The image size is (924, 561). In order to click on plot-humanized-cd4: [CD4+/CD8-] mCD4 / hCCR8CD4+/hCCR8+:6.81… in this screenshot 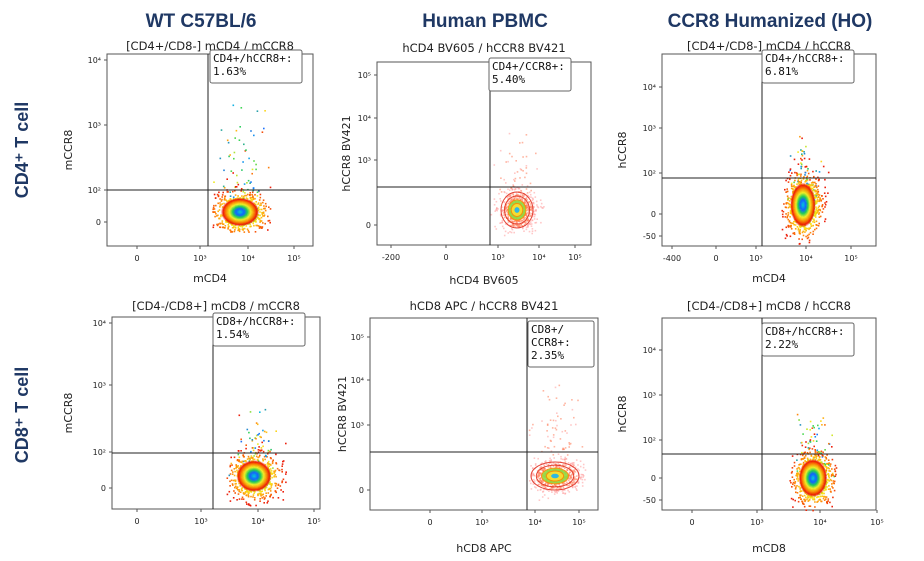, I will do `click(746, 162)`.